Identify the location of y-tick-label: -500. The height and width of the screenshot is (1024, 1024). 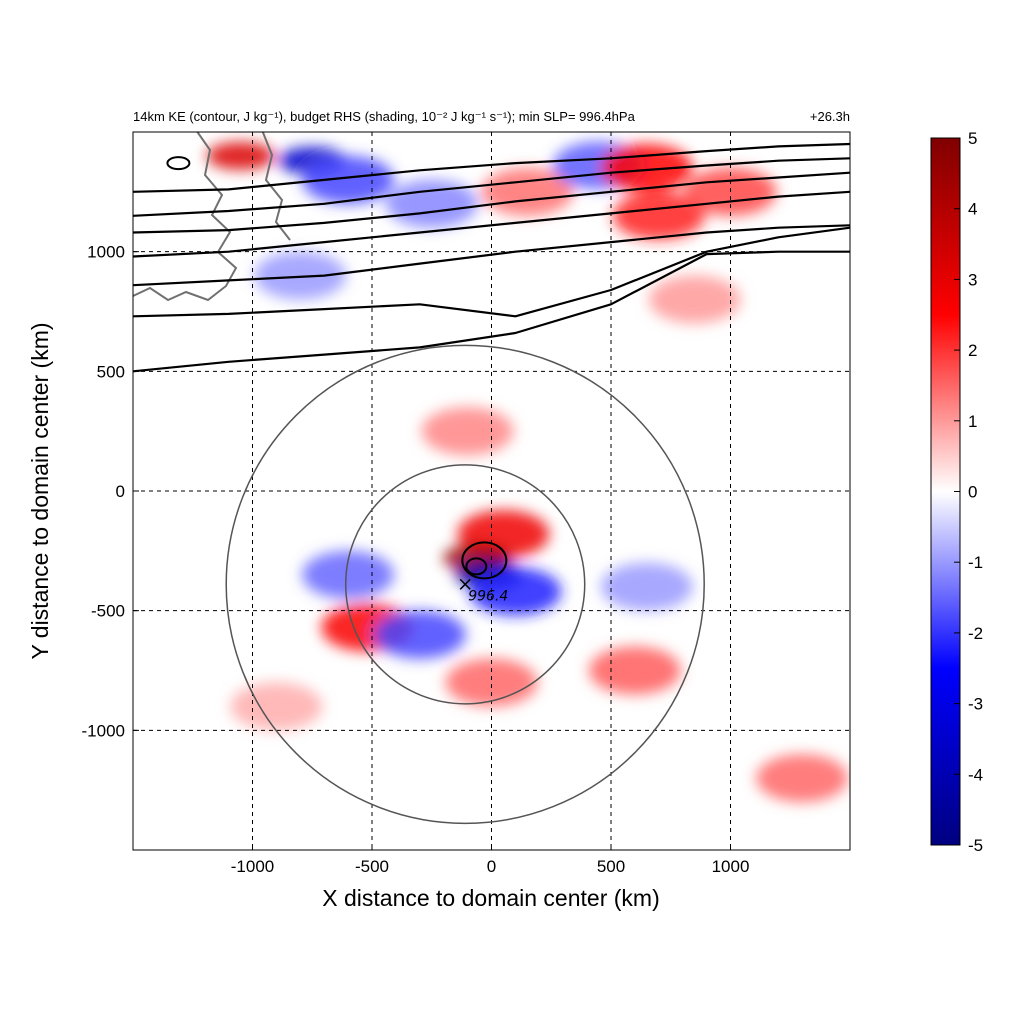
(108, 611).